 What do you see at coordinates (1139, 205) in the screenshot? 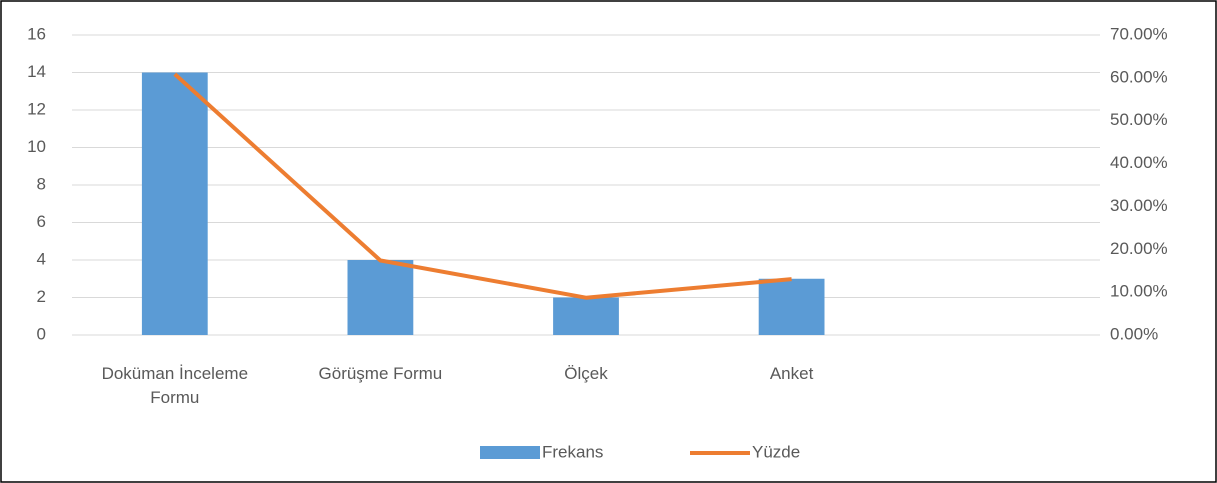
I see `y2-tick-label: 30.00%` at bounding box center [1139, 205].